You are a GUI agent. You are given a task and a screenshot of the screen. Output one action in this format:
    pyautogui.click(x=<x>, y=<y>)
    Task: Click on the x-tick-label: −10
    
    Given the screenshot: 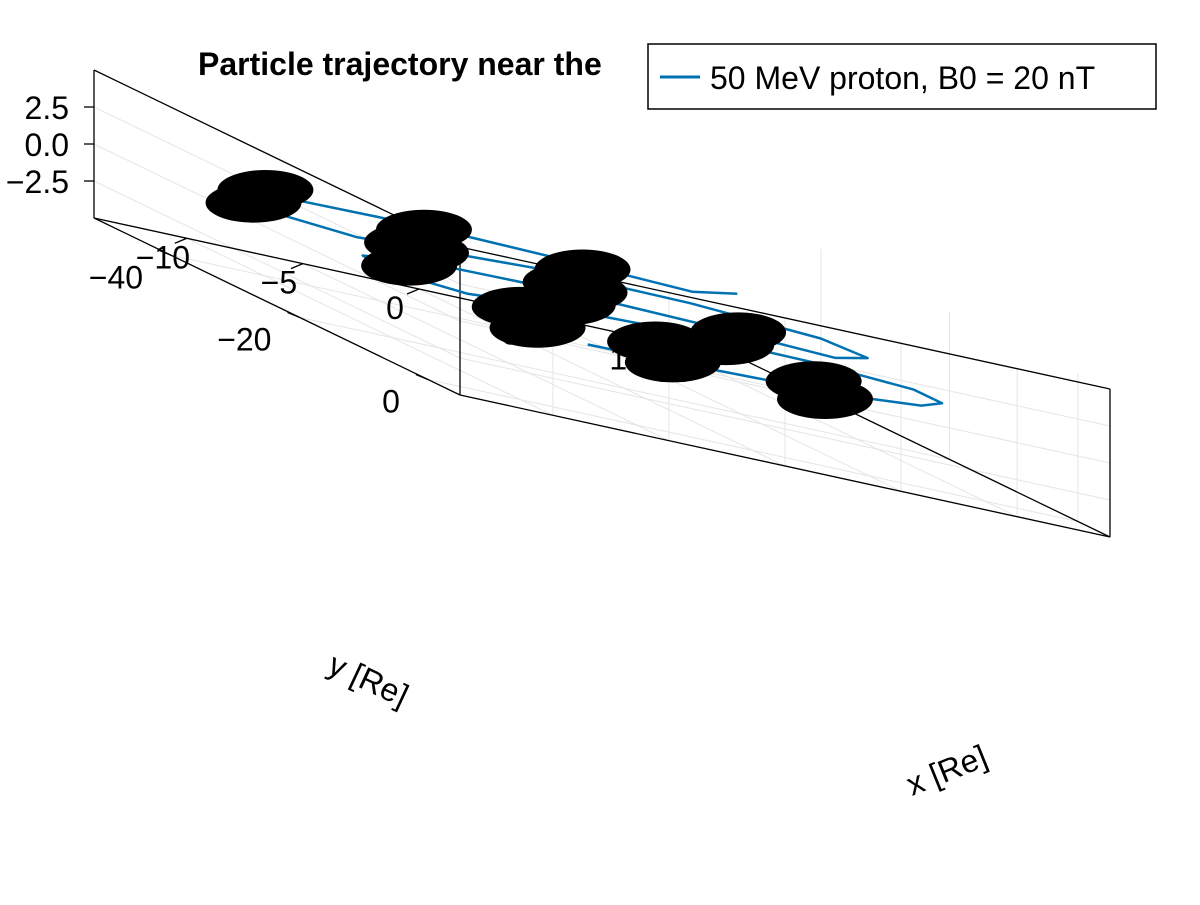 What is the action you would take?
    pyautogui.click(x=163, y=257)
    